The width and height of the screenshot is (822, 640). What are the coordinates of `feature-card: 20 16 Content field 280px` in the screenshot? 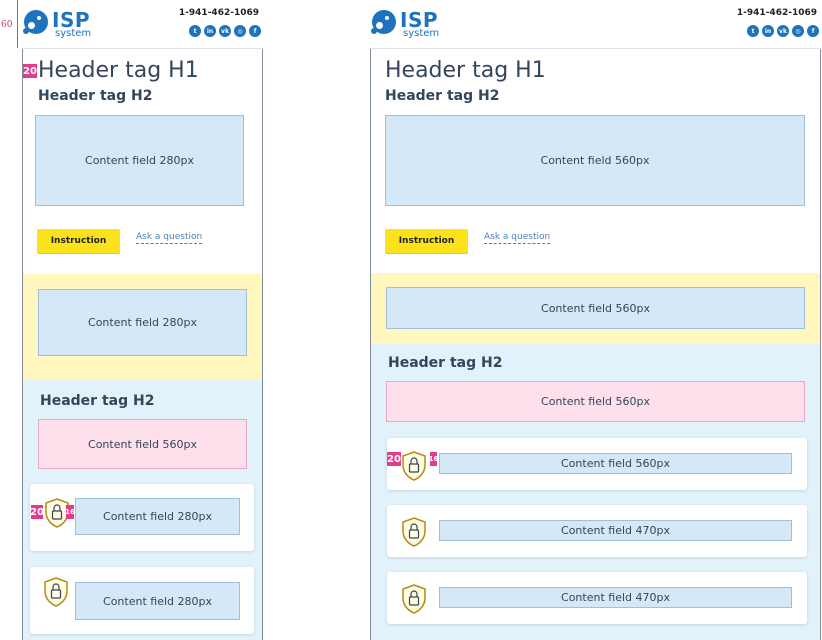 It's located at (142, 517).